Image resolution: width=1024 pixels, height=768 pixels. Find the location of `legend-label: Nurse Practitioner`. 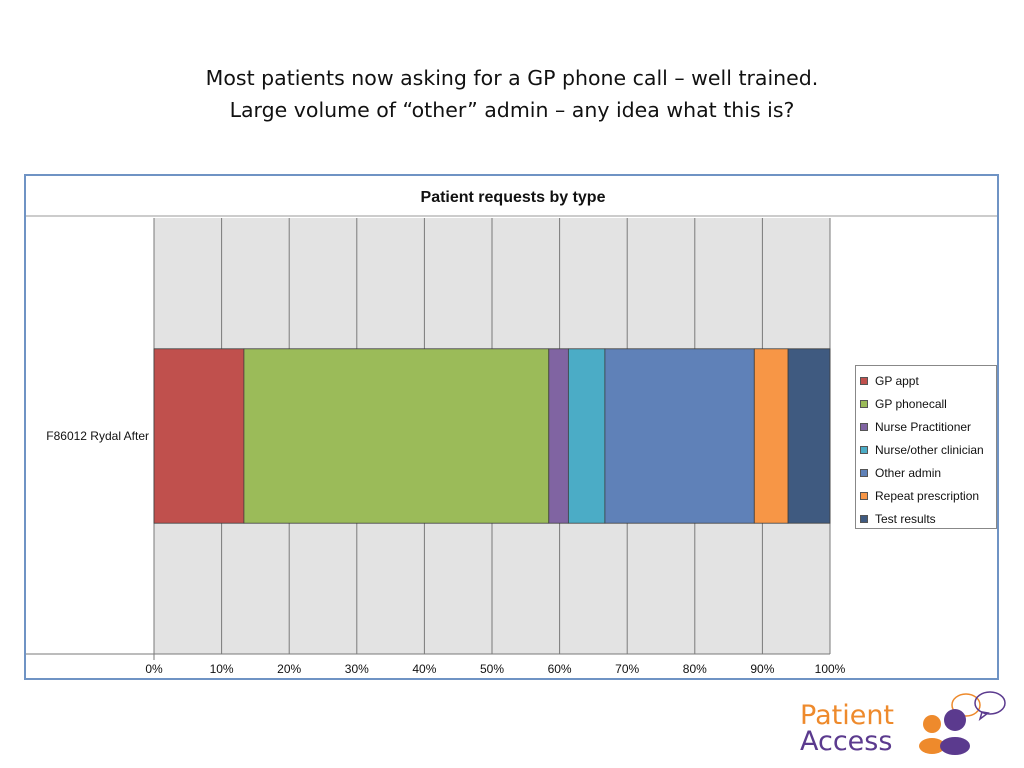

legend-label: Nurse Practitioner is located at coordinates (923, 426).